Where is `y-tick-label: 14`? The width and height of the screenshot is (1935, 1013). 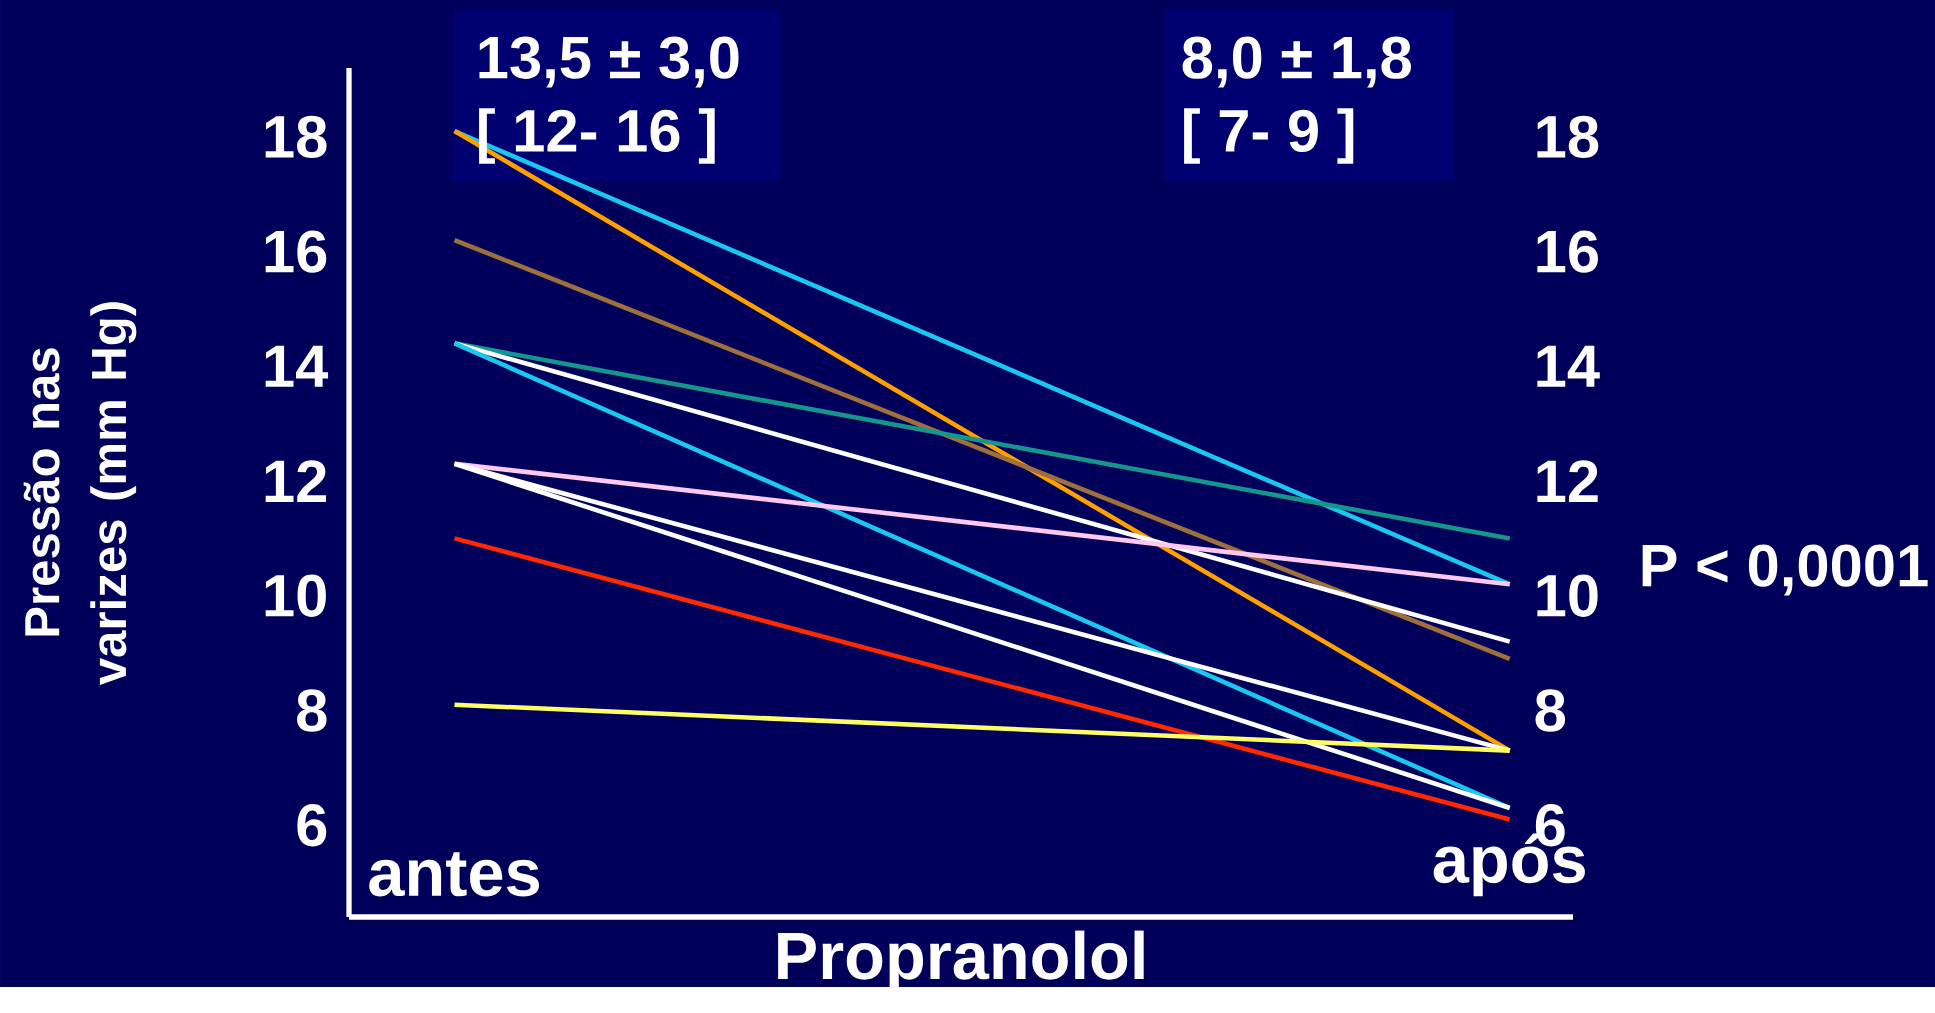
y-tick-label: 14 is located at coordinates (297, 366).